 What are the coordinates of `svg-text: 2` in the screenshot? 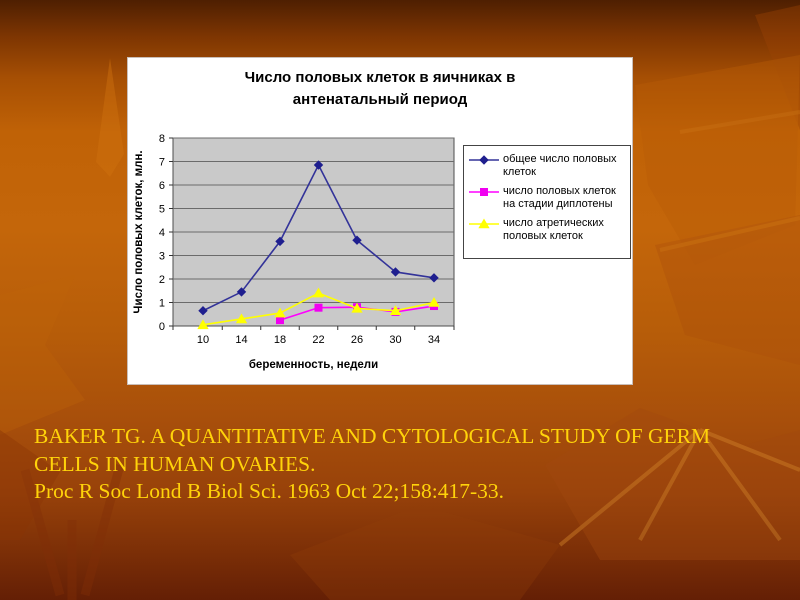 It's located at (162, 280).